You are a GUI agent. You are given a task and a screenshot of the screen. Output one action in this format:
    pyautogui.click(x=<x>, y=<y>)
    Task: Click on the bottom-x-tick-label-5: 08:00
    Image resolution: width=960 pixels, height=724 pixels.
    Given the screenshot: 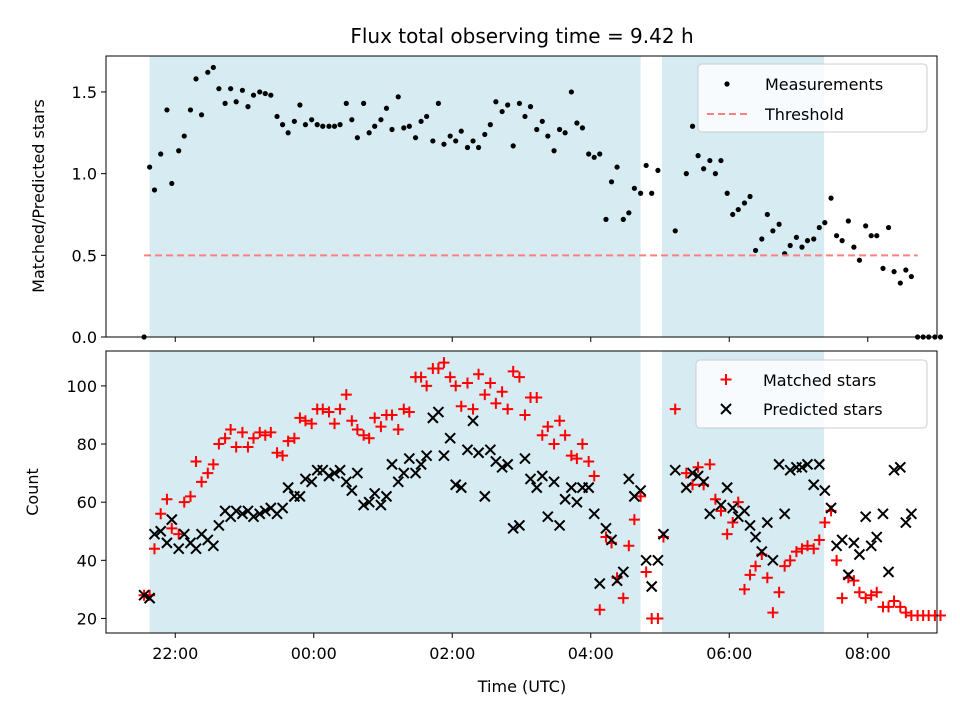 What is the action you would take?
    pyautogui.click(x=868, y=653)
    